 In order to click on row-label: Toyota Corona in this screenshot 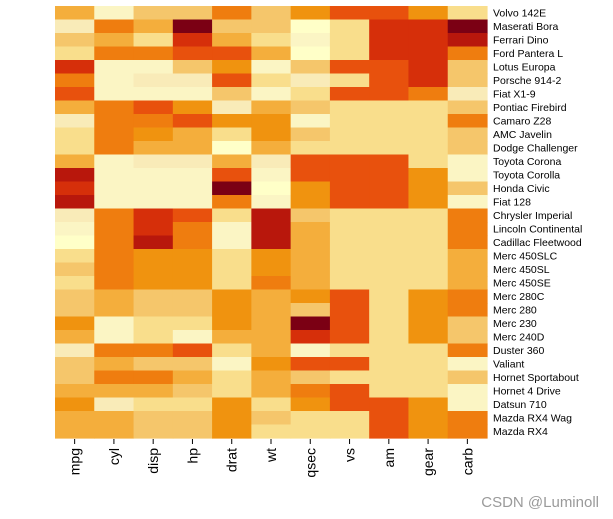, I will do `click(527, 162)`.